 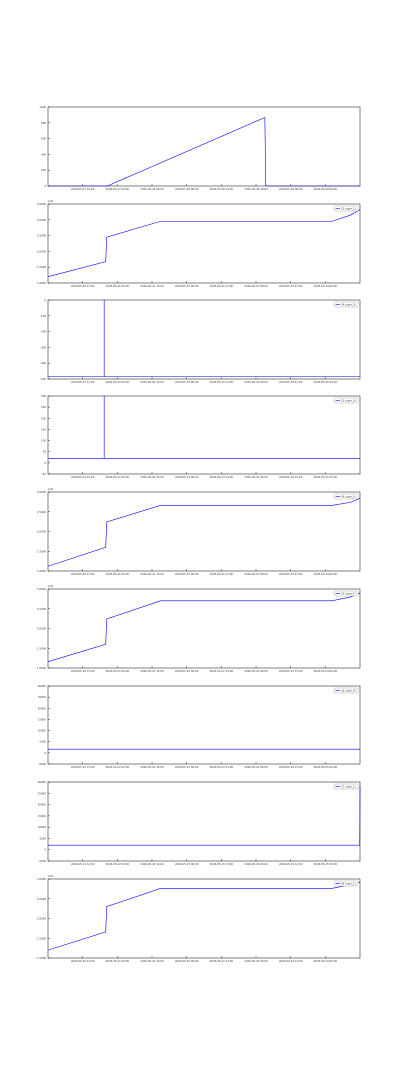 I want to click on y-tick-label: -5000, so click(x=42, y=861).